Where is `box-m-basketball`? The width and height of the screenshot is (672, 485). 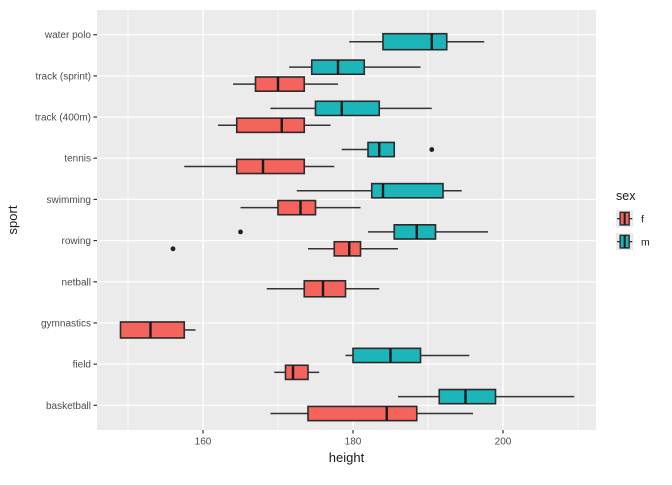
box-m-basketball is located at coordinates (467, 396).